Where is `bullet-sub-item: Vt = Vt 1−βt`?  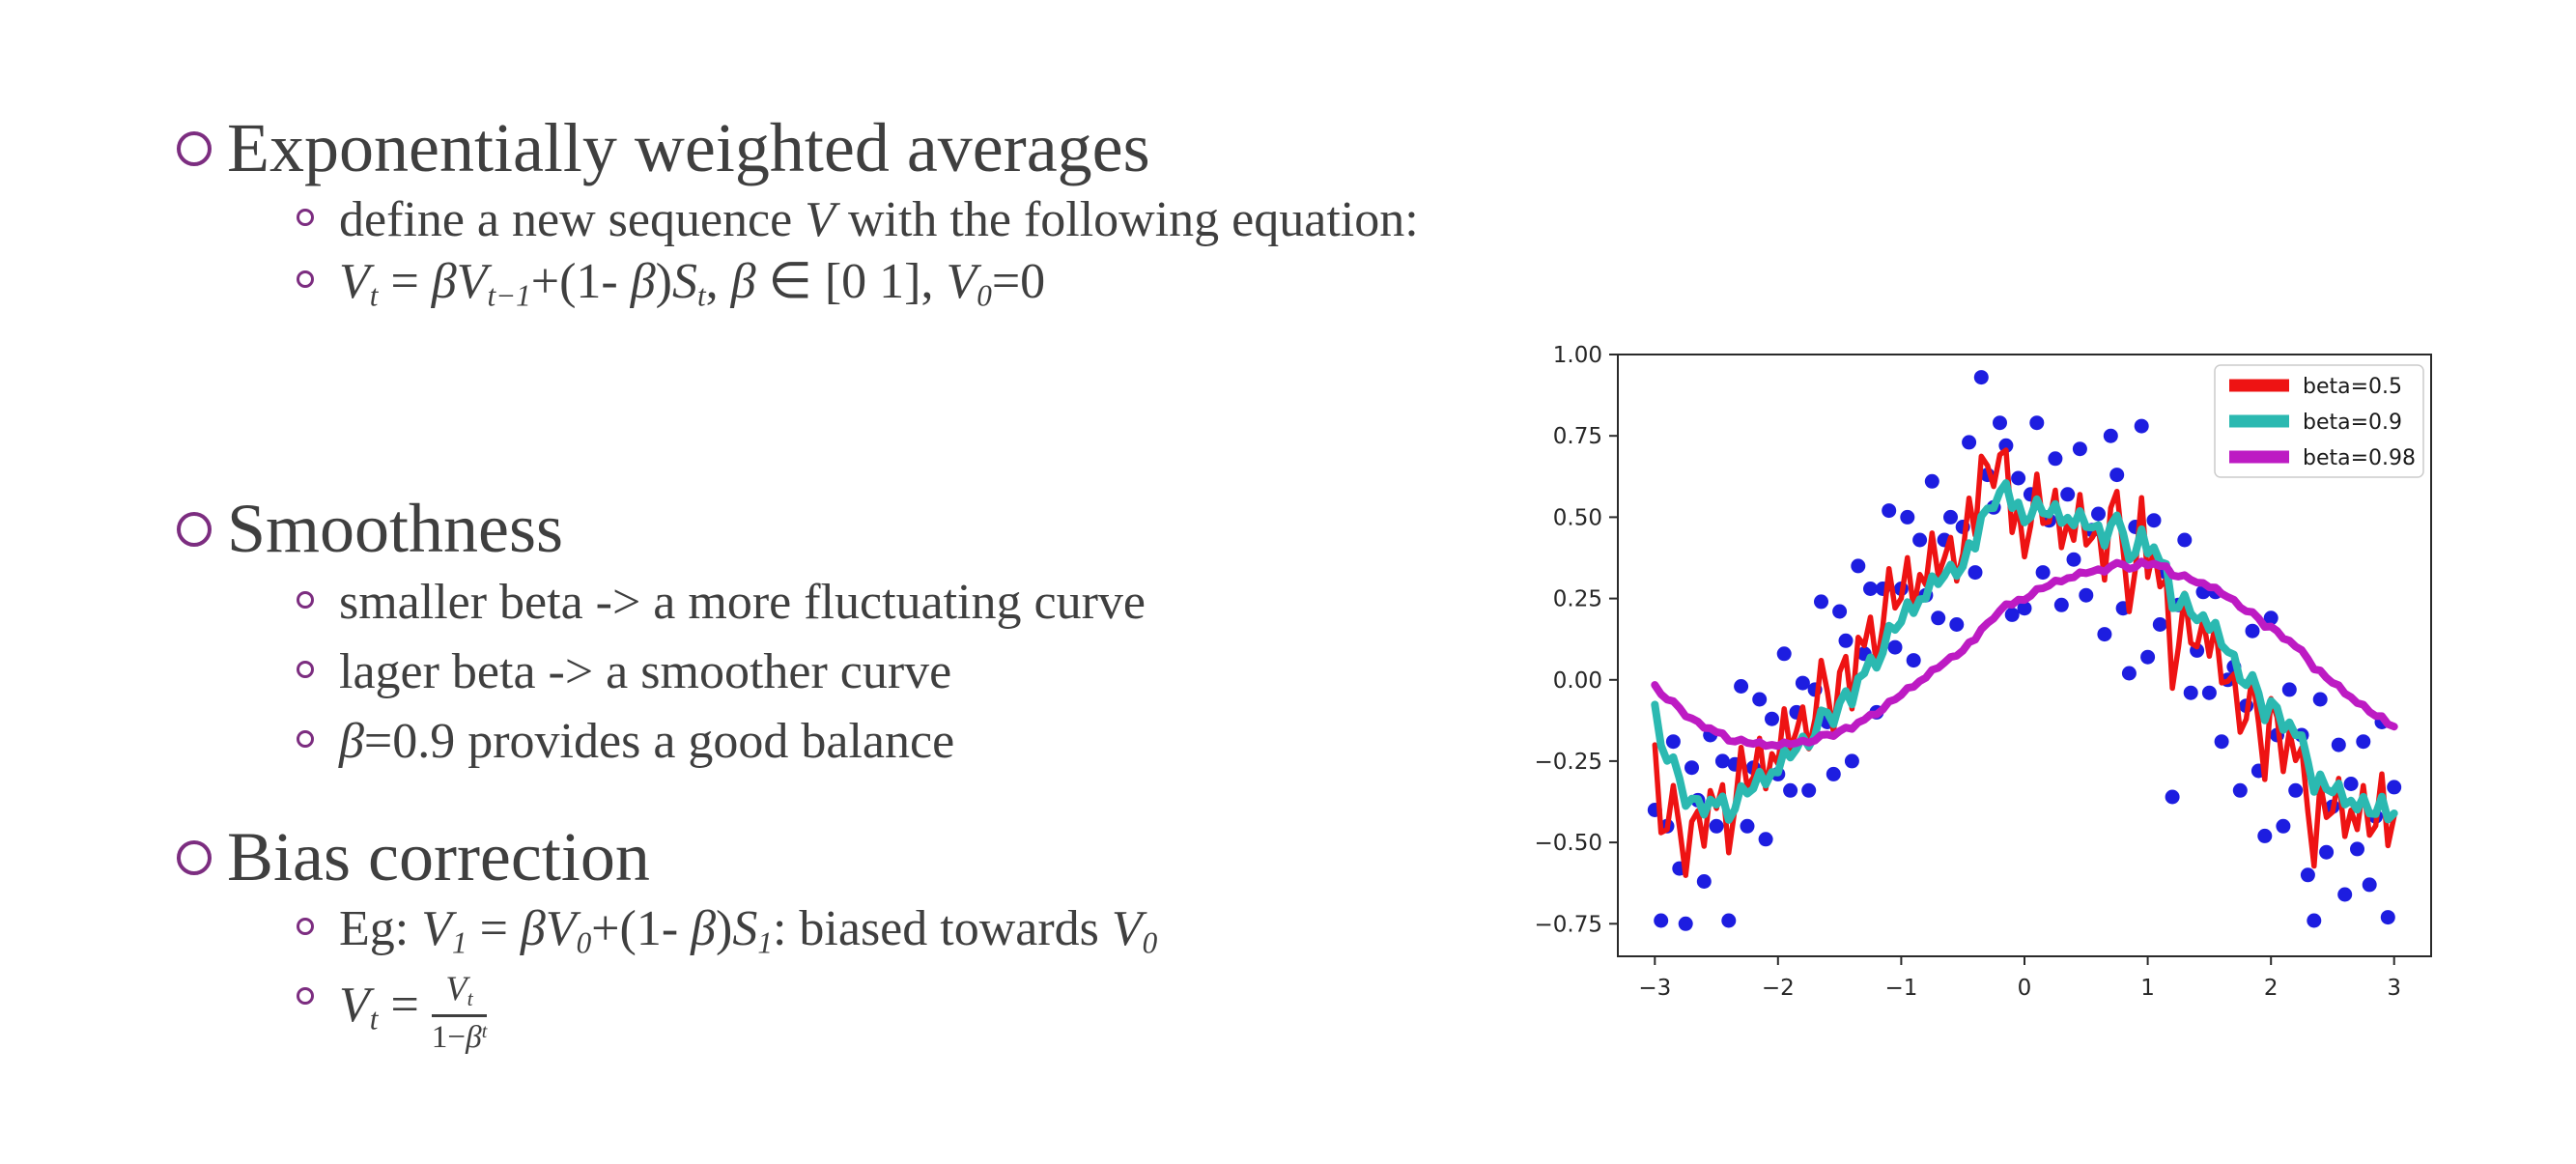 bullet-sub-item: Vt = Vt 1−βt is located at coordinates (392, 1012).